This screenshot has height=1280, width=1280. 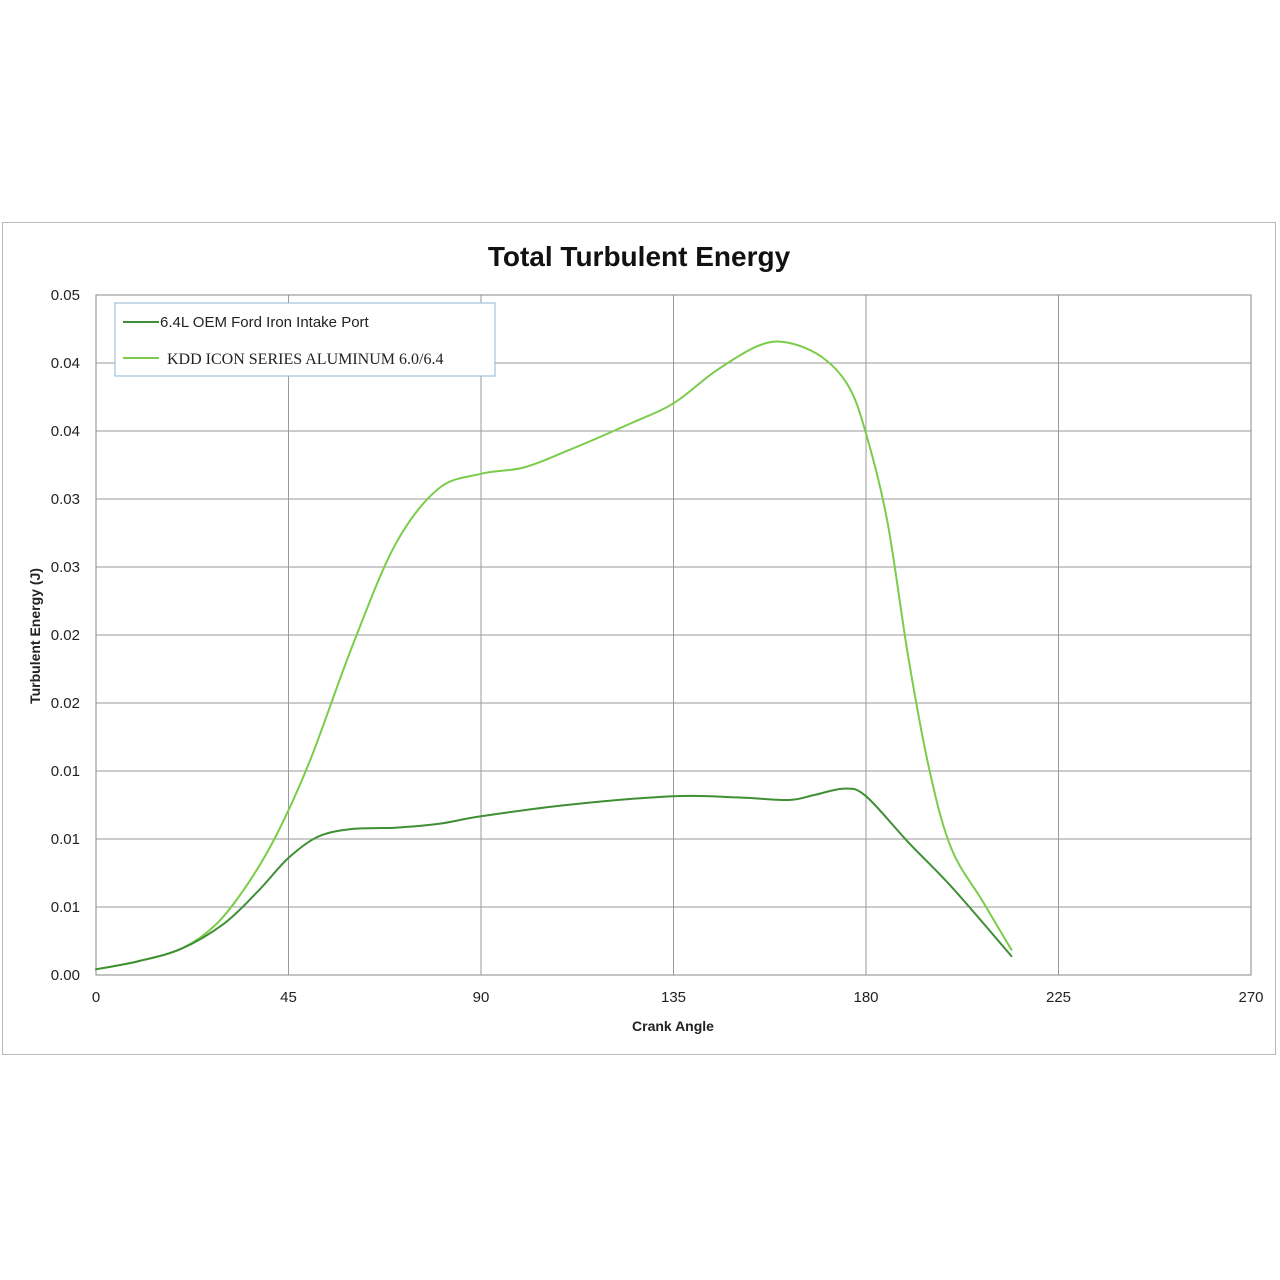 What do you see at coordinates (35, 636) in the screenshot?
I see `y-axis-title: Turbulent Energy (J)` at bounding box center [35, 636].